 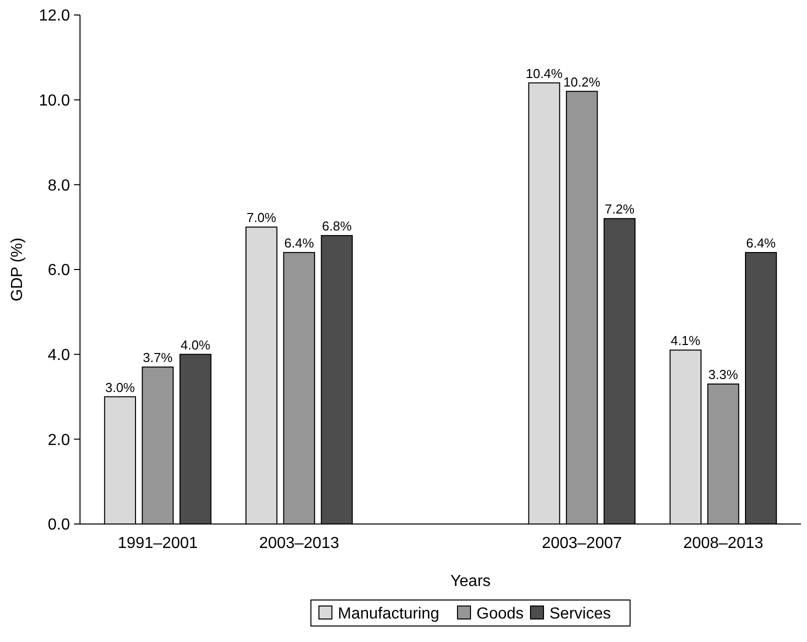 I want to click on y-tick-label: 0.0, so click(x=59, y=525).